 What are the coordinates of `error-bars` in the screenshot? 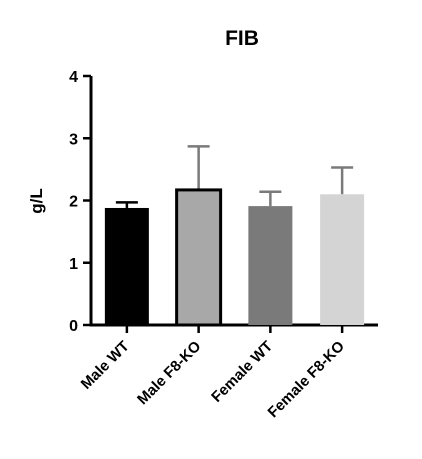 It's located at (234, 176).